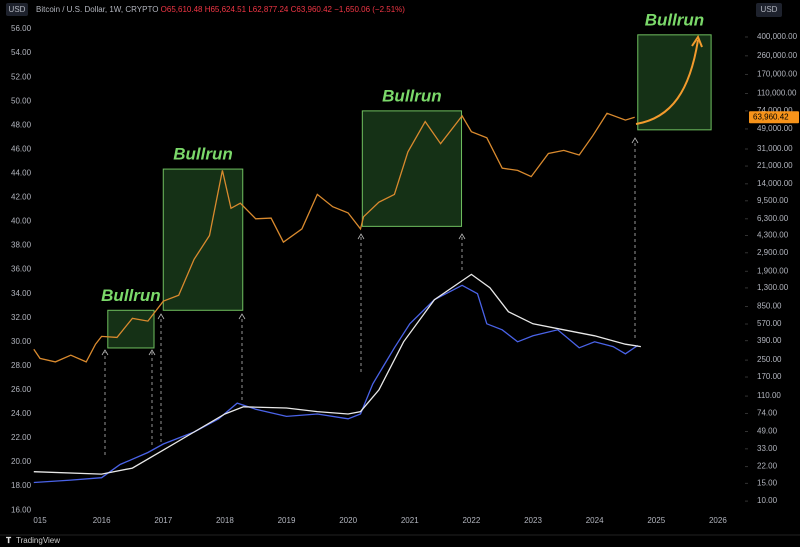  I want to click on close: C63,960.42, so click(312, 9).